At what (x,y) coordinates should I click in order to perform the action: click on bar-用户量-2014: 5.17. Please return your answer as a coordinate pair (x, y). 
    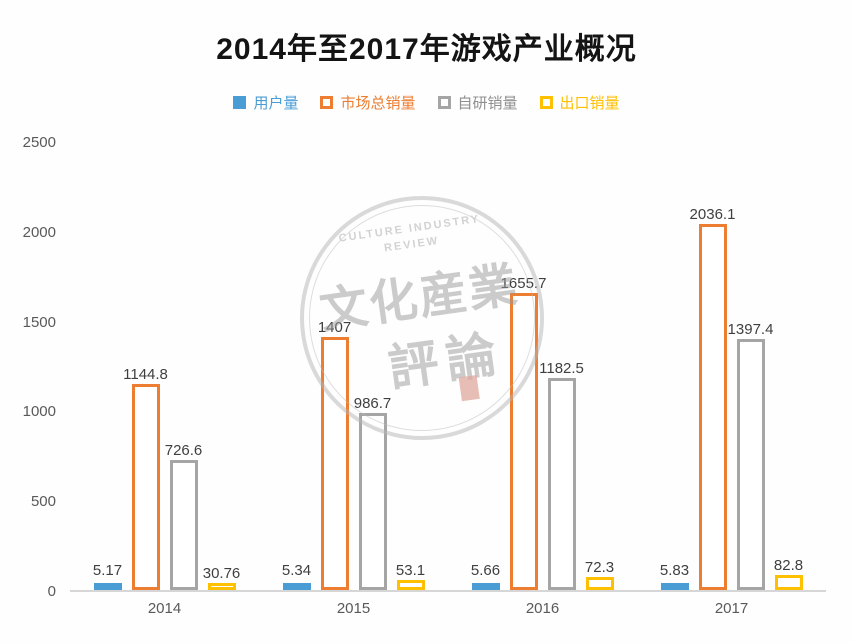
    Looking at the image, I should click on (107, 576).